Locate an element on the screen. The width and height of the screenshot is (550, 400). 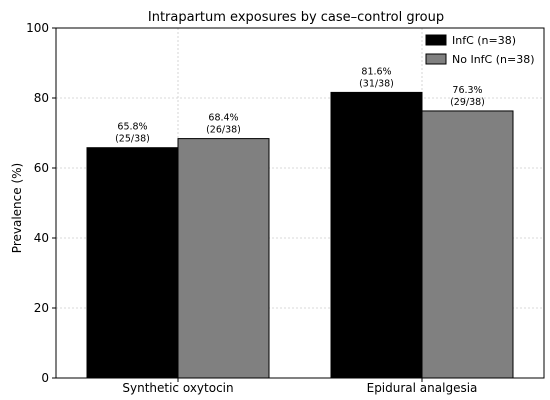
x-tick-label: Epidural analgesia is located at coordinates (422, 388).